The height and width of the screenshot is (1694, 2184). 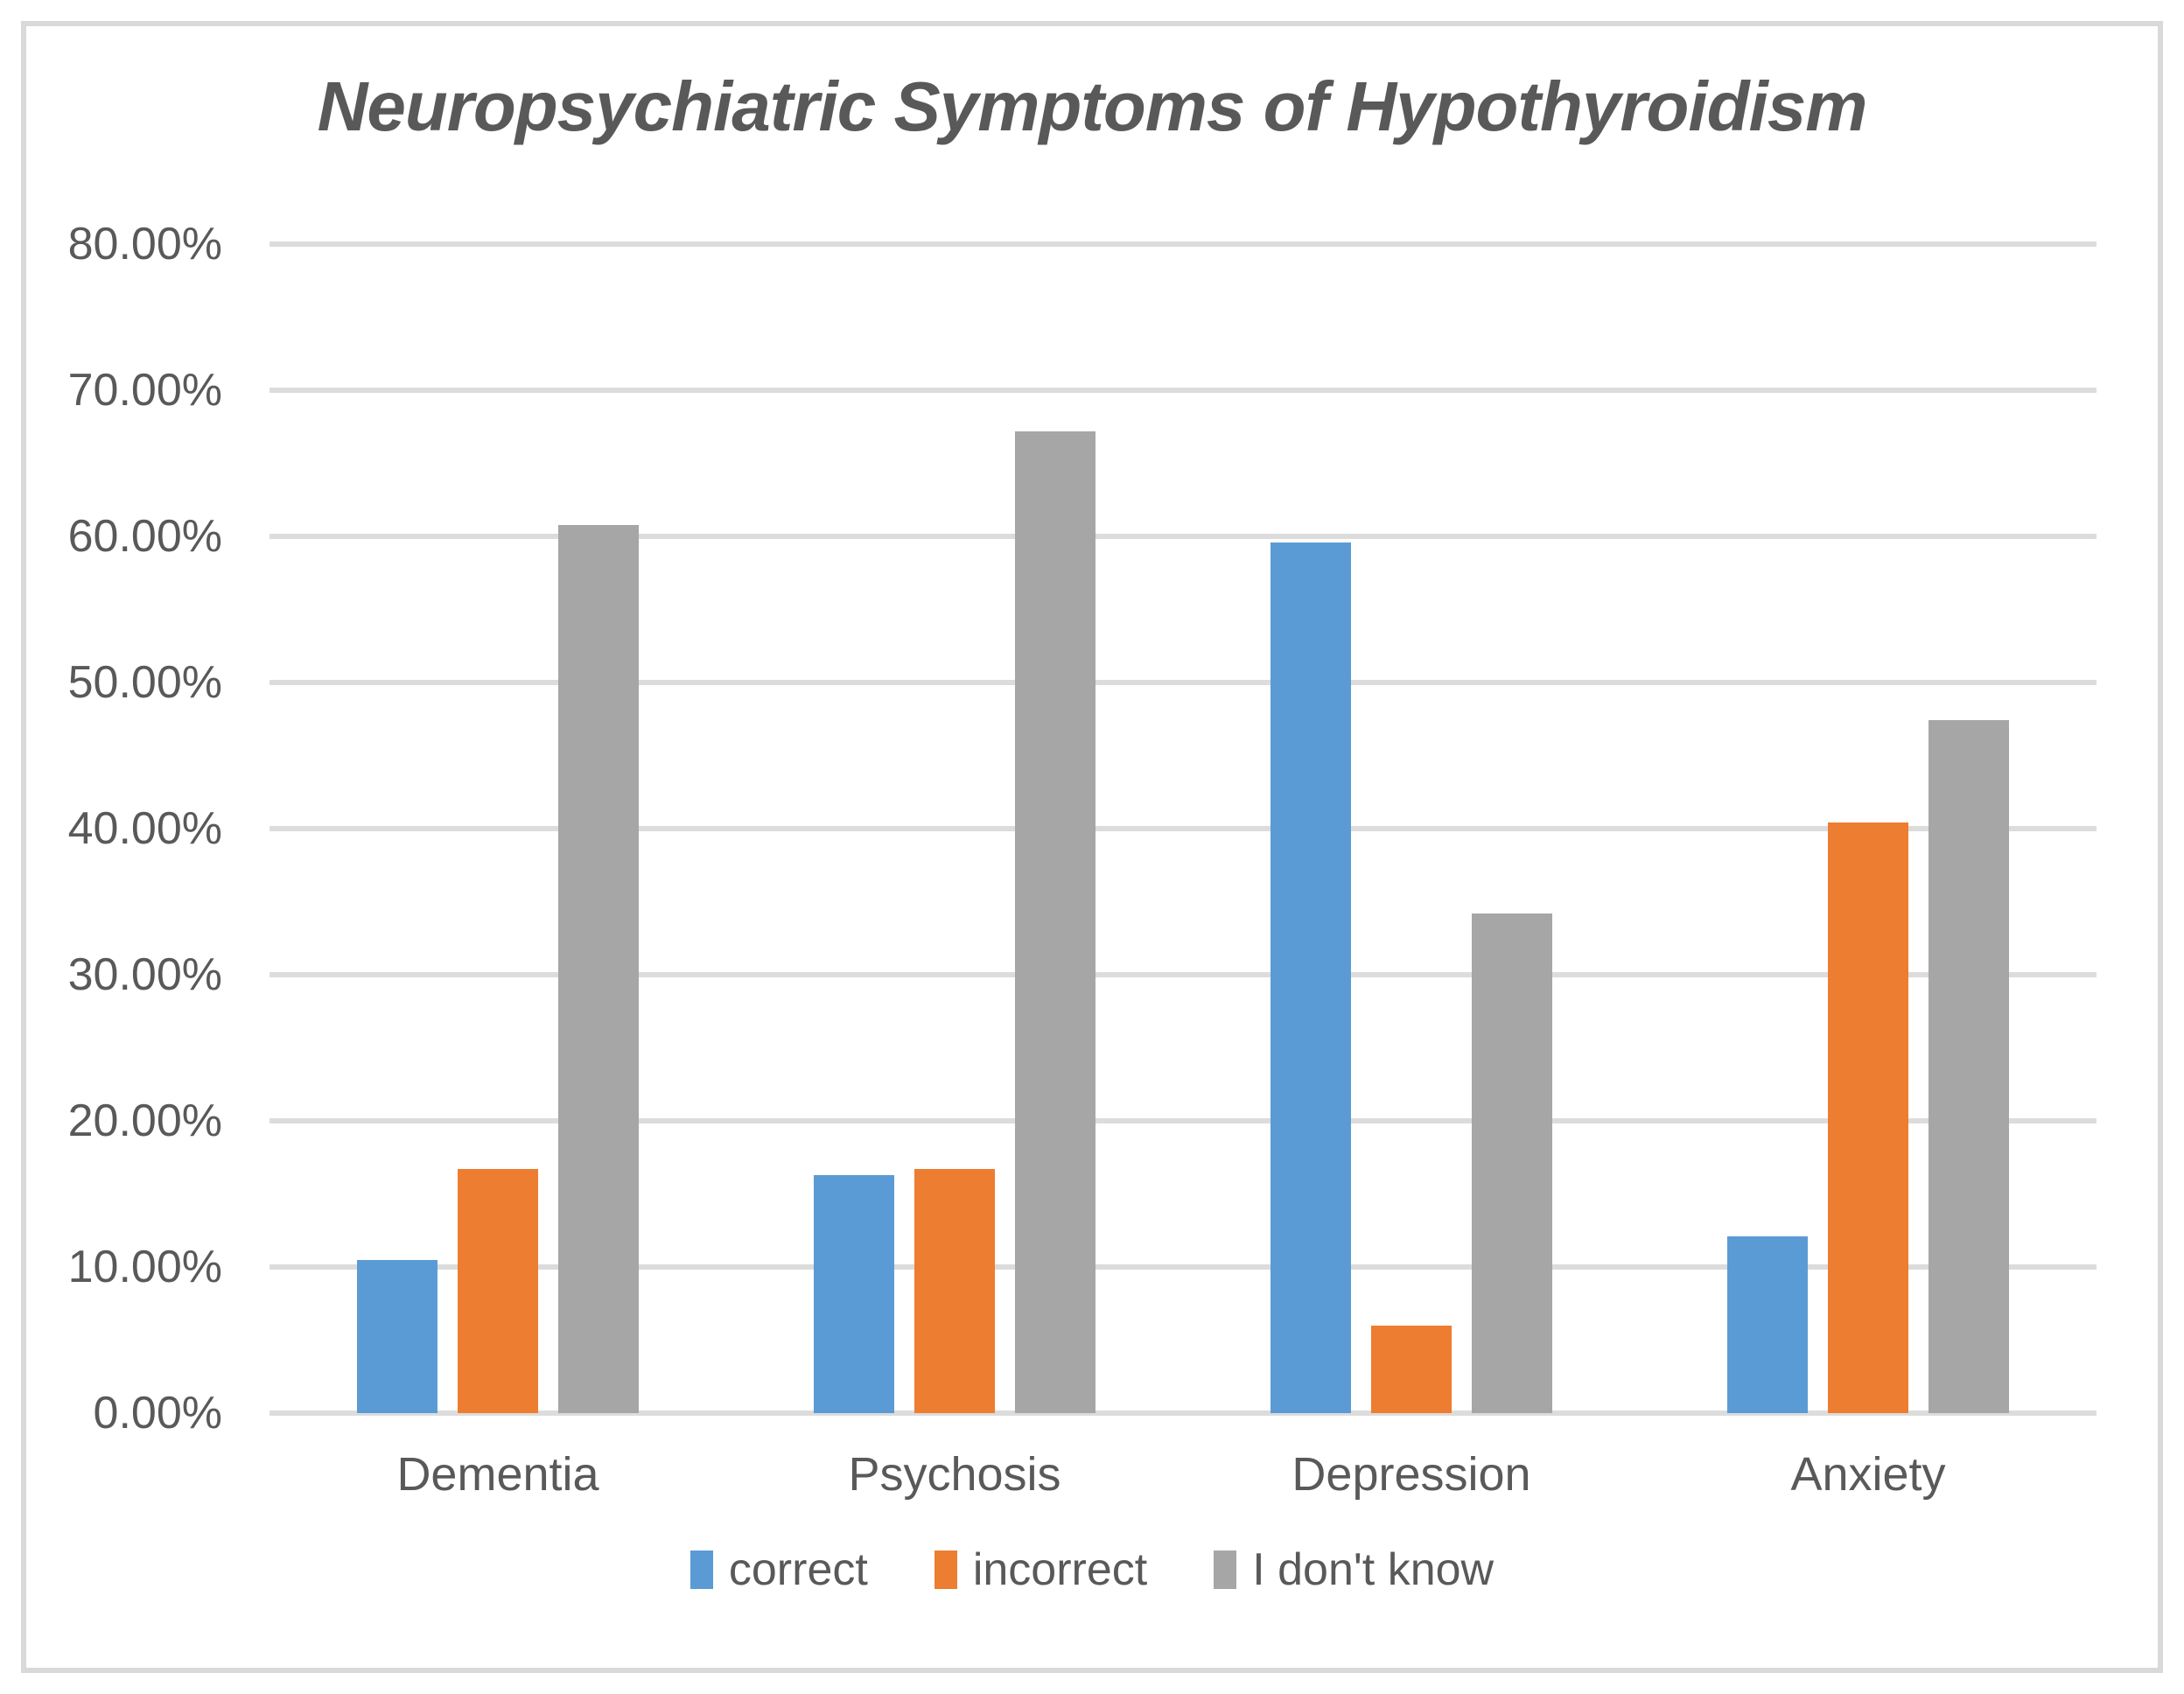 What do you see at coordinates (1411, 1474) in the screenshot?
I see `x-axis-category-label-depression: Depression` at bounding box center [1411, 1474].